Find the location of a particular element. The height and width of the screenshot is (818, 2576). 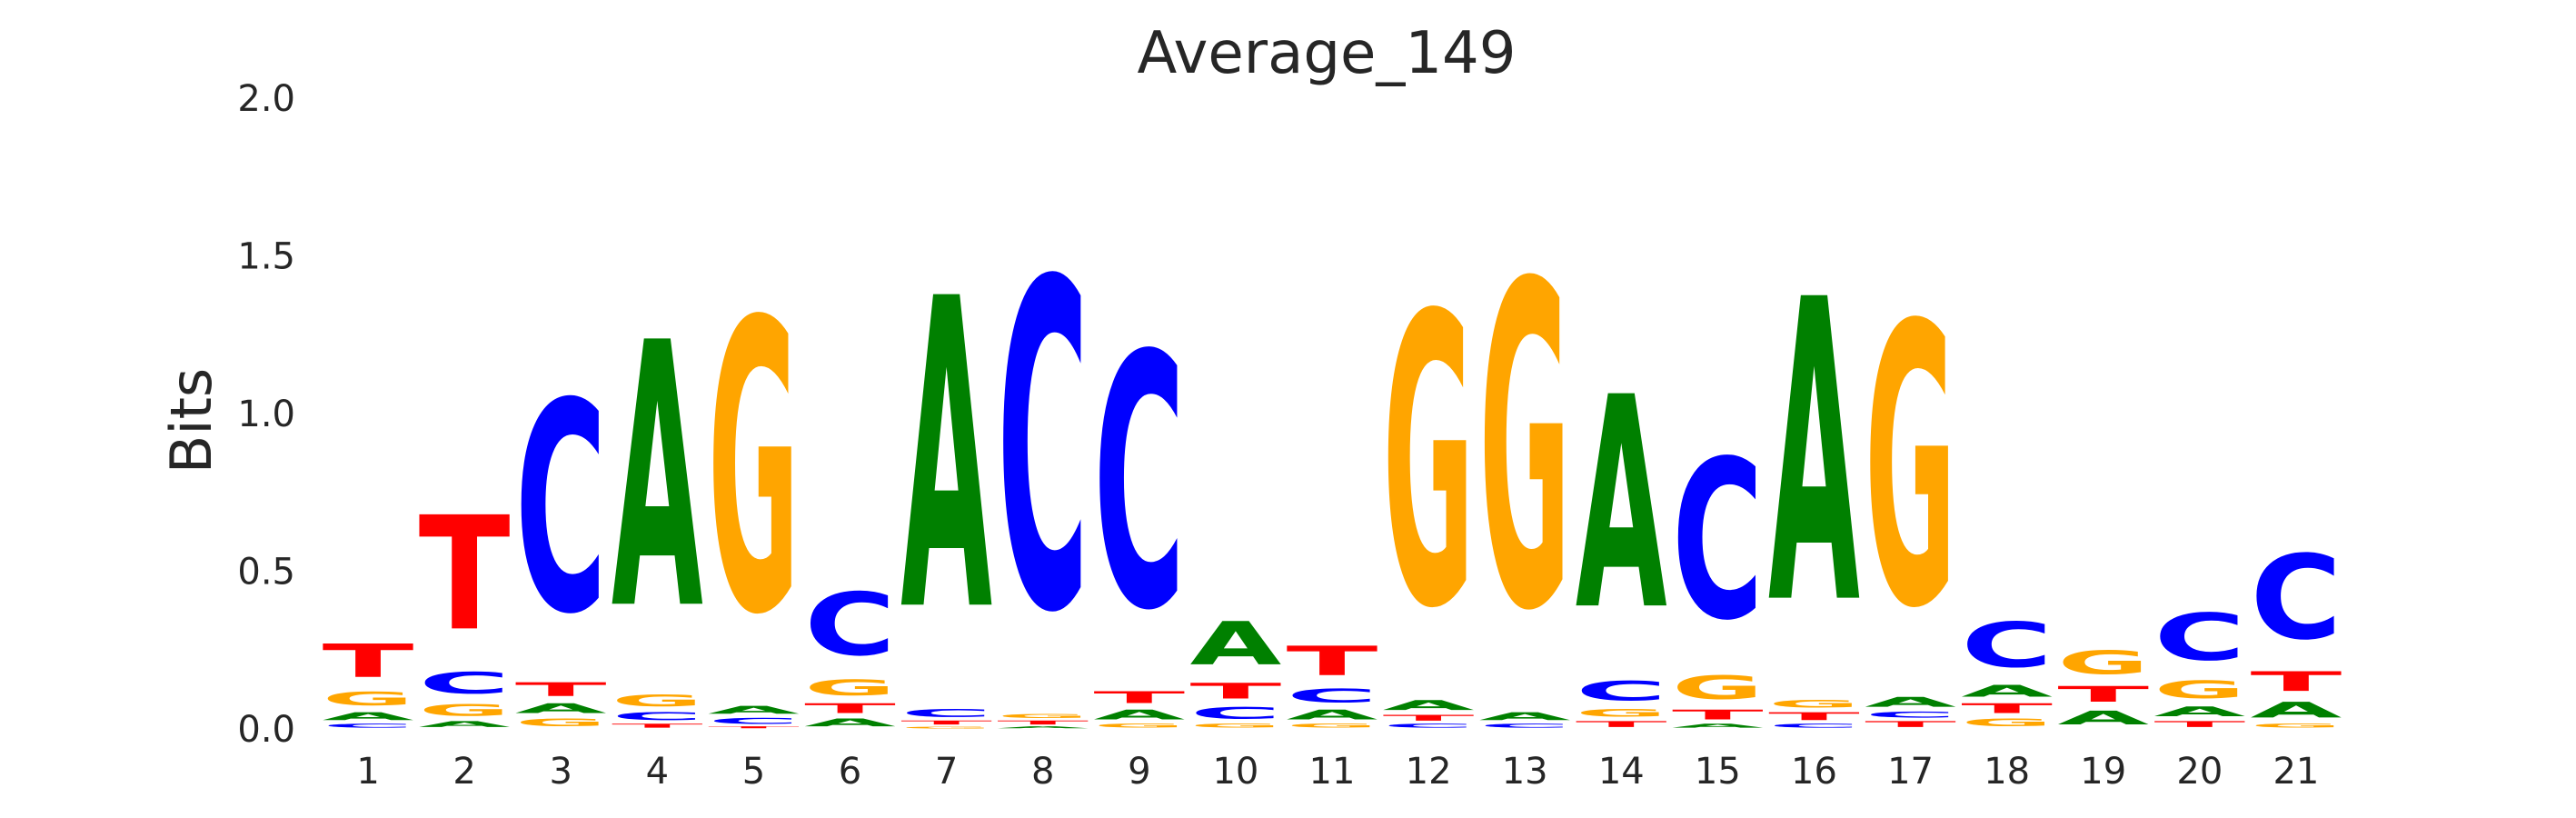

x-tick-label: 10 is located at coordinates (1235, 772).